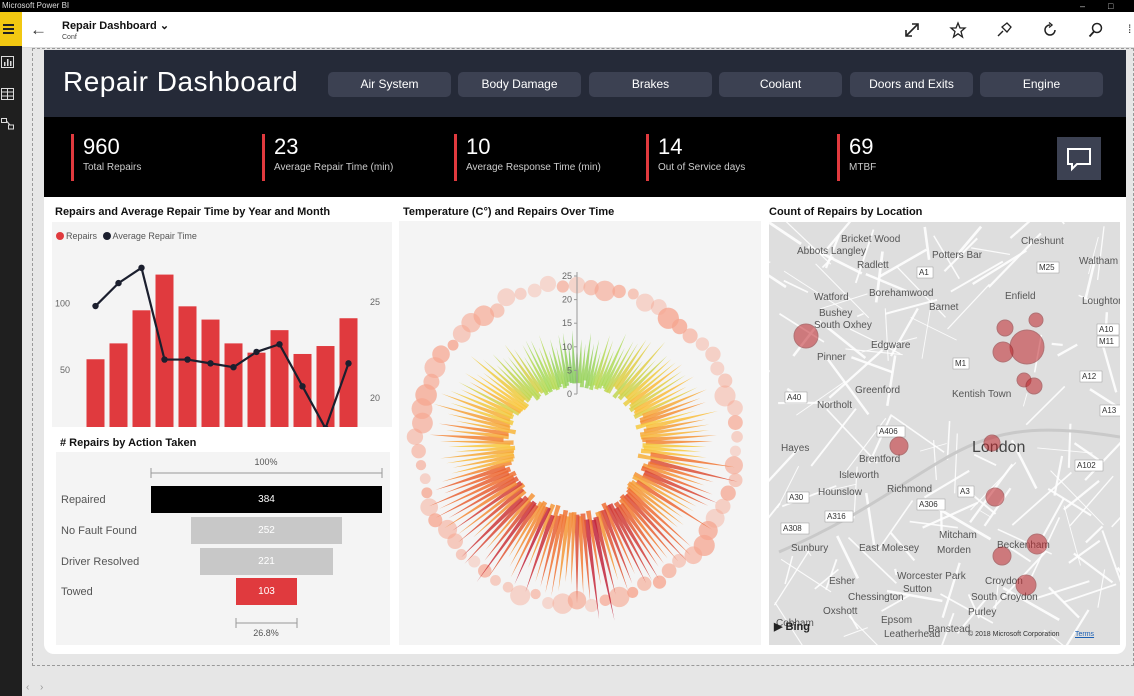 Image resolution: width=1134 pixels, height=696 pixels. I want to click on kpi-mtbf: 69 MTBF, so click(856, 157).